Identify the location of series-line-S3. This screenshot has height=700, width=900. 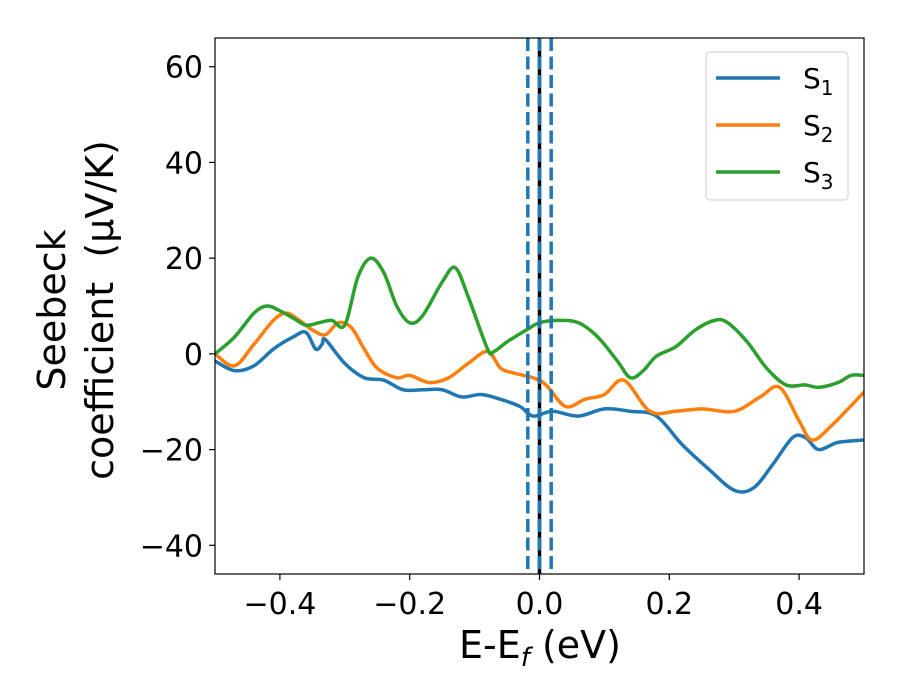
(539, 323).